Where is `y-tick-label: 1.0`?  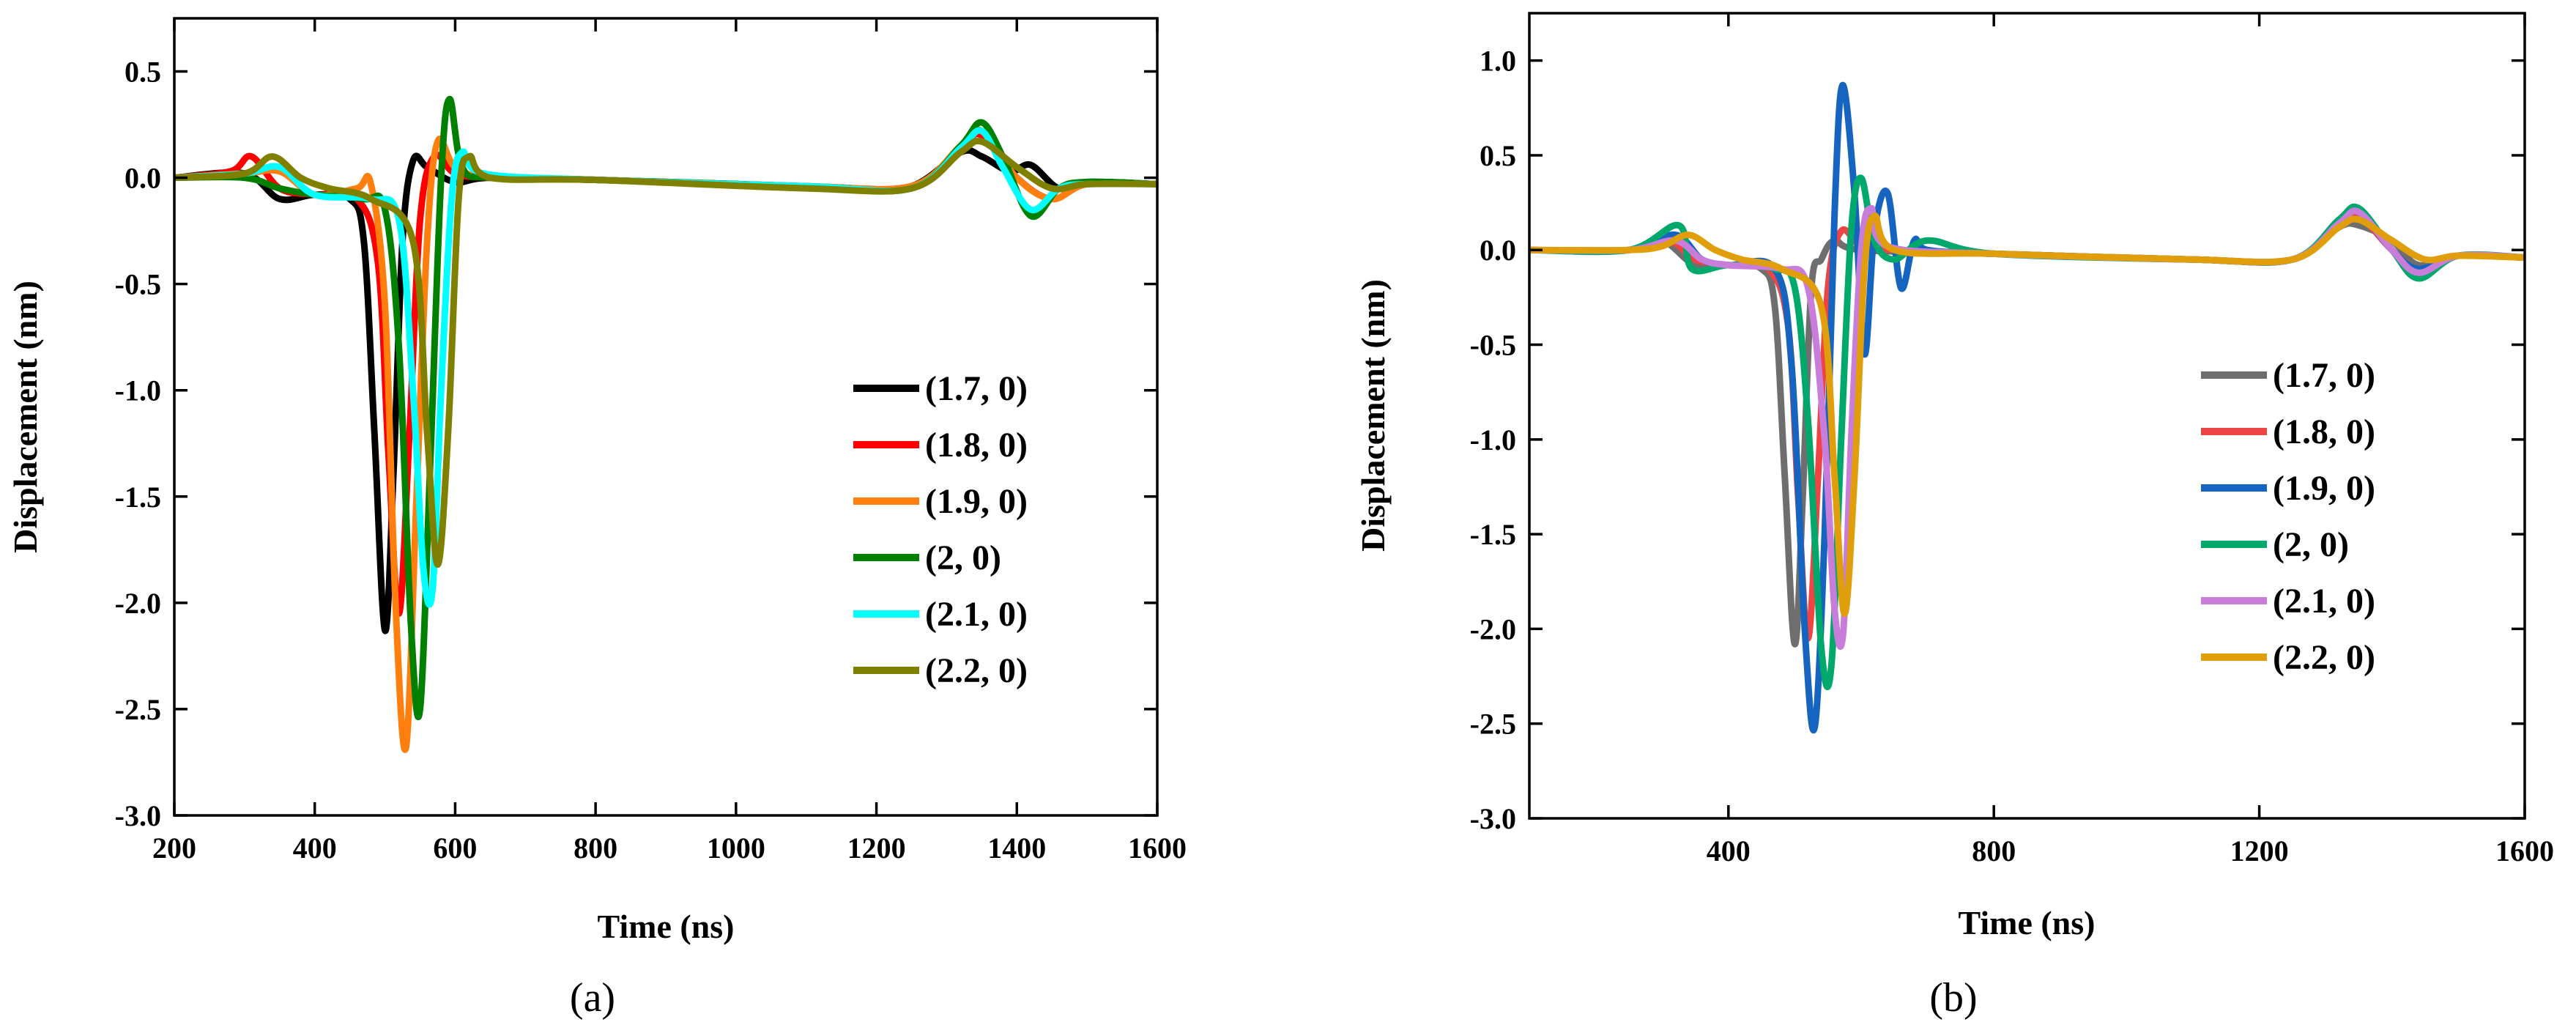 y-tick-label: 1.0 is located at coordinates (1498, 61).